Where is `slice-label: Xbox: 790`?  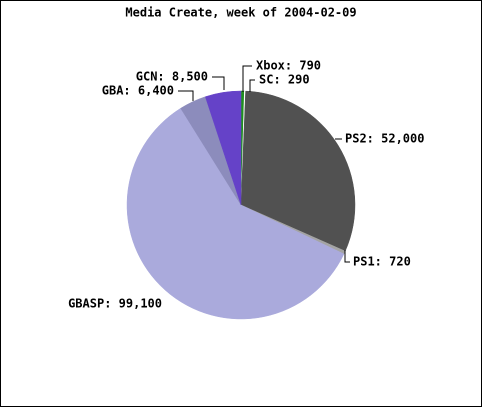
slice-label: Xbox: 790 is located at coordinates (288, 66).